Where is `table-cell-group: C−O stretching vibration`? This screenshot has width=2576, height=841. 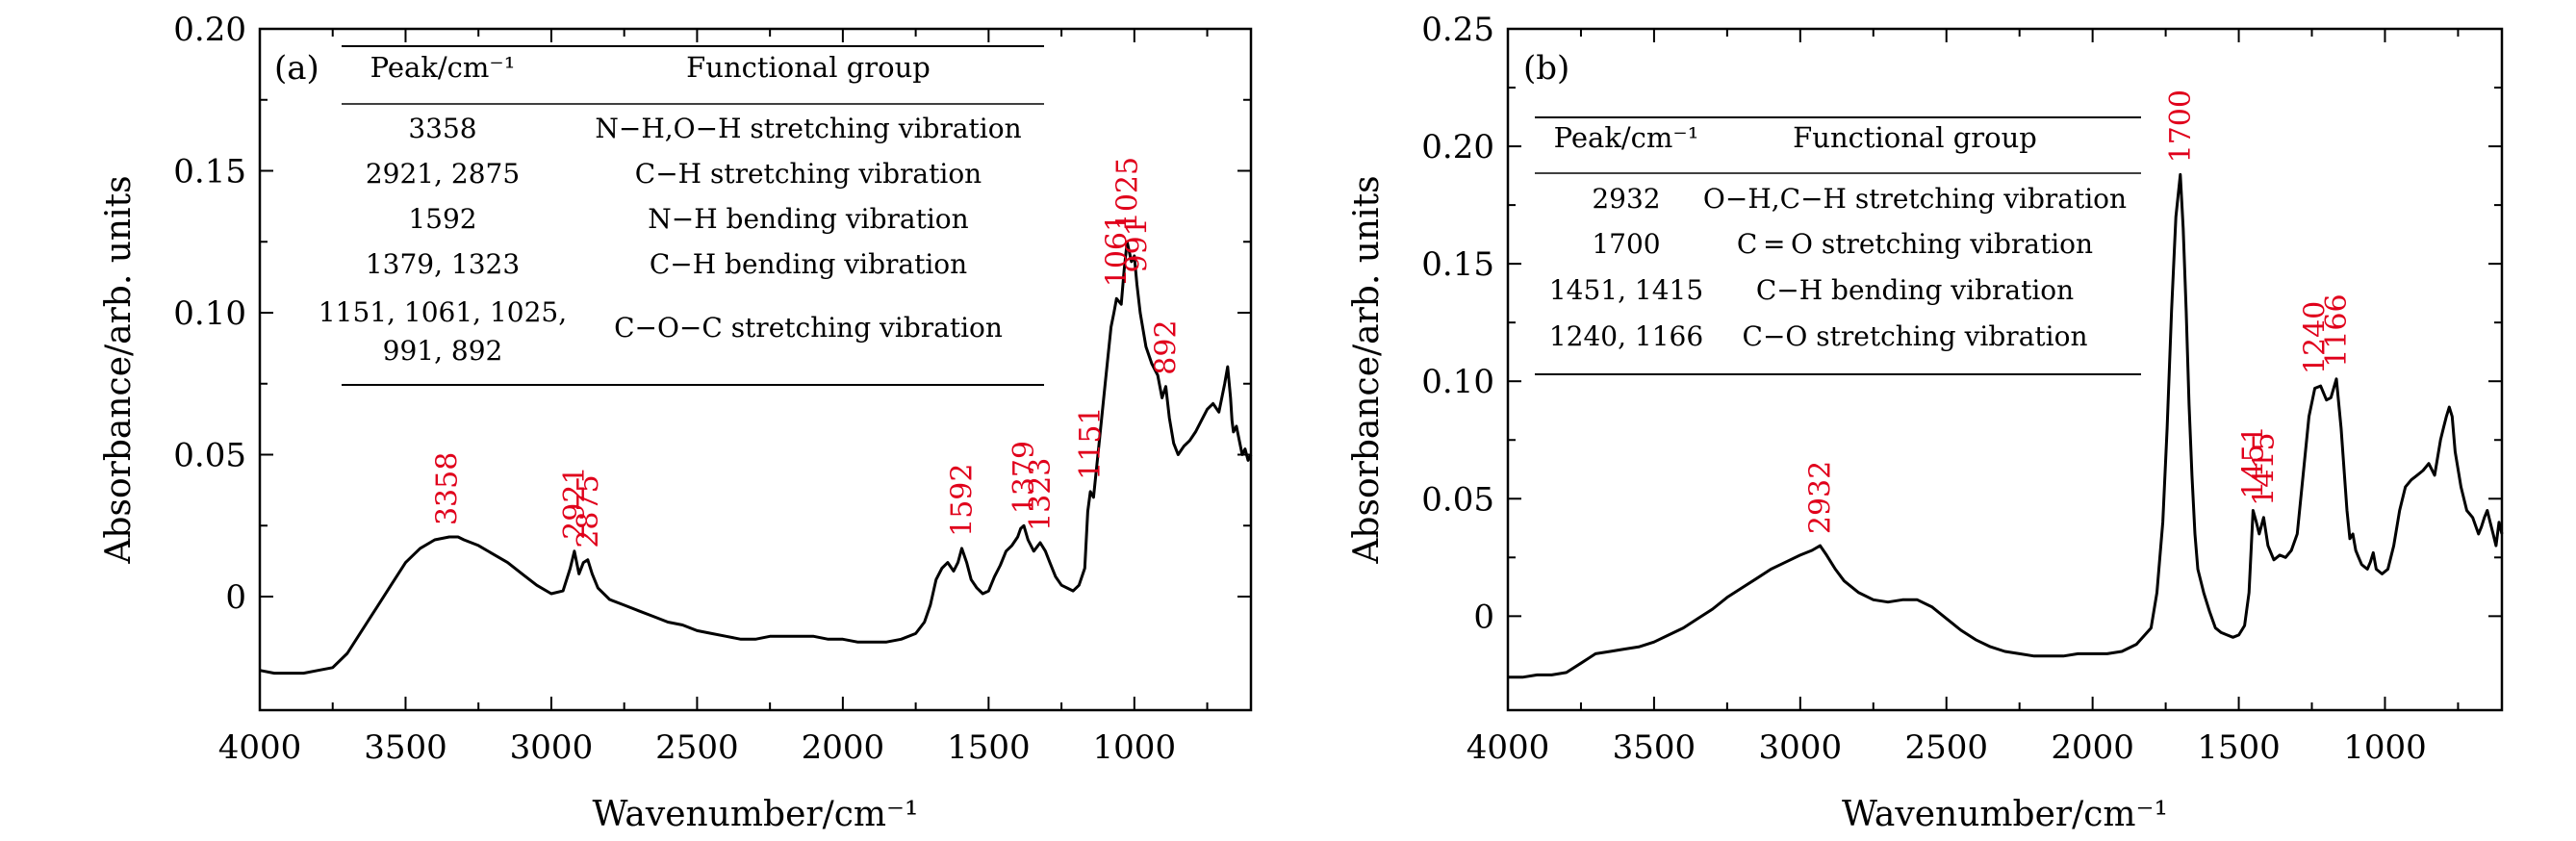
table-cell-group: C−O stretching vibration is located at coordinates (1915, 336).